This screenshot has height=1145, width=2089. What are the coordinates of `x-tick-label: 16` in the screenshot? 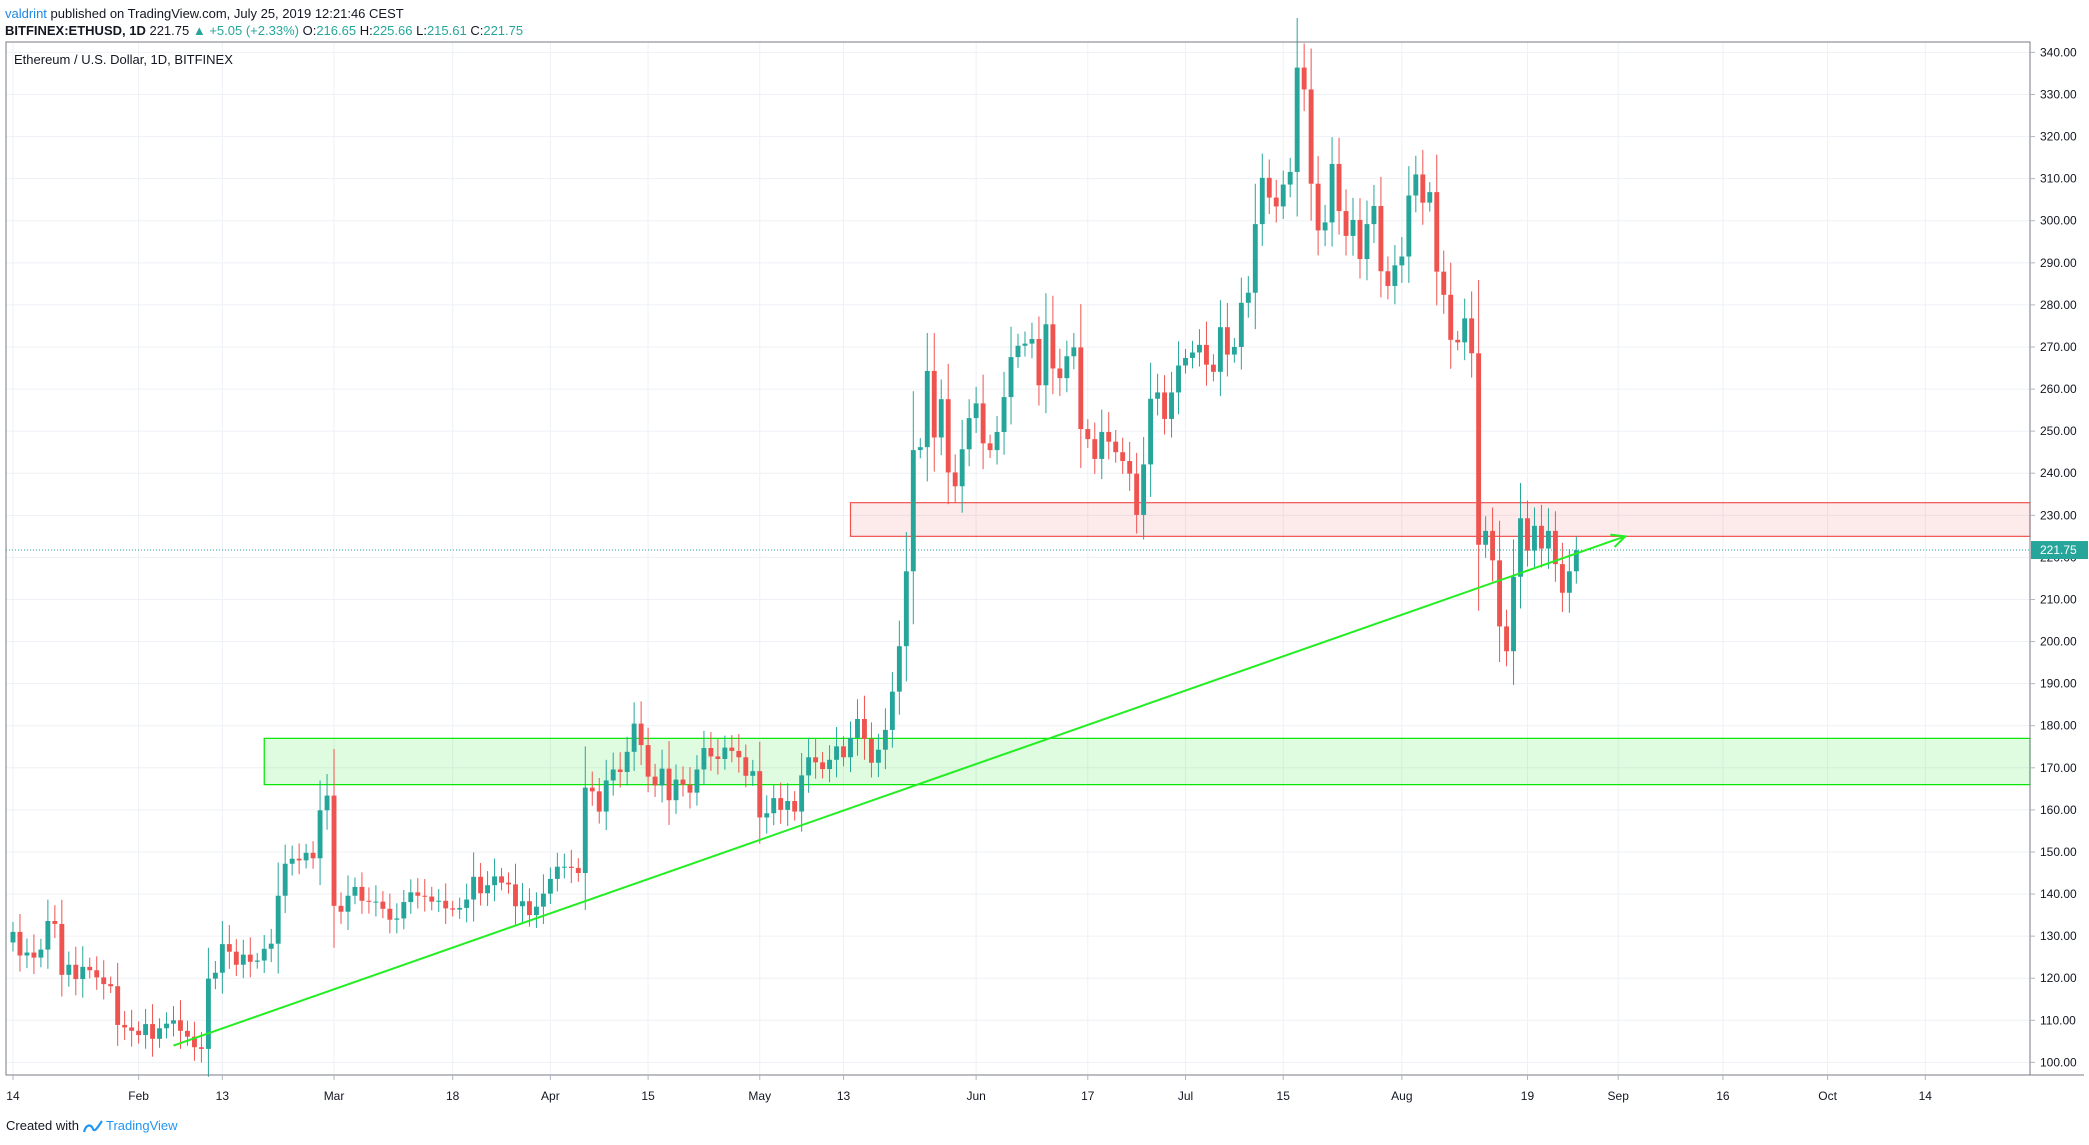 It's located at (1723, 1096).